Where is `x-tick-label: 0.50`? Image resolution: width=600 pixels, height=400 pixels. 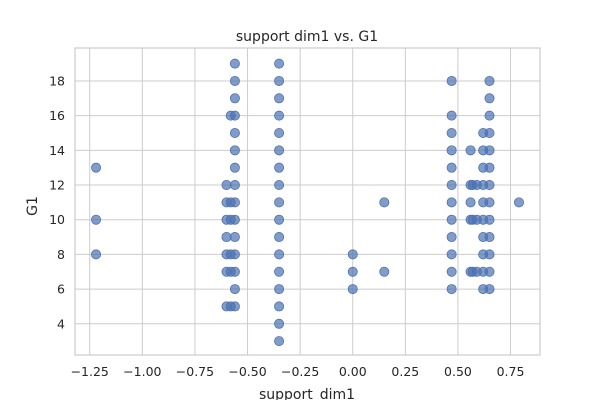
x-tick-label: 0.50 is located at coordinates (458, 371).